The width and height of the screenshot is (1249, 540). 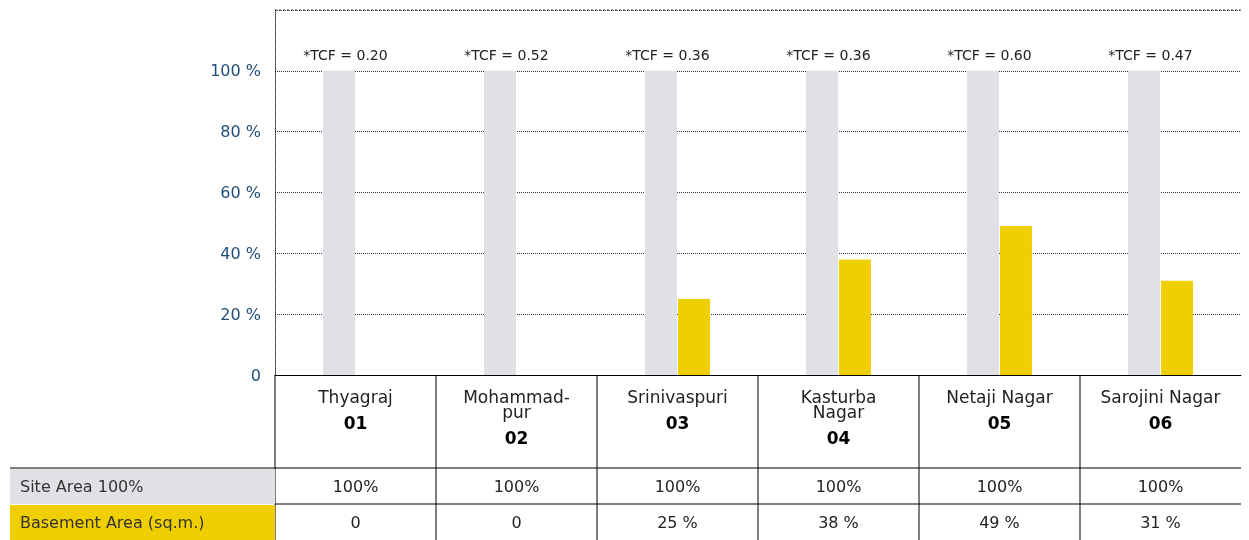 I want to click on y-tick-label: 60 %, so click(x=240, y=192).